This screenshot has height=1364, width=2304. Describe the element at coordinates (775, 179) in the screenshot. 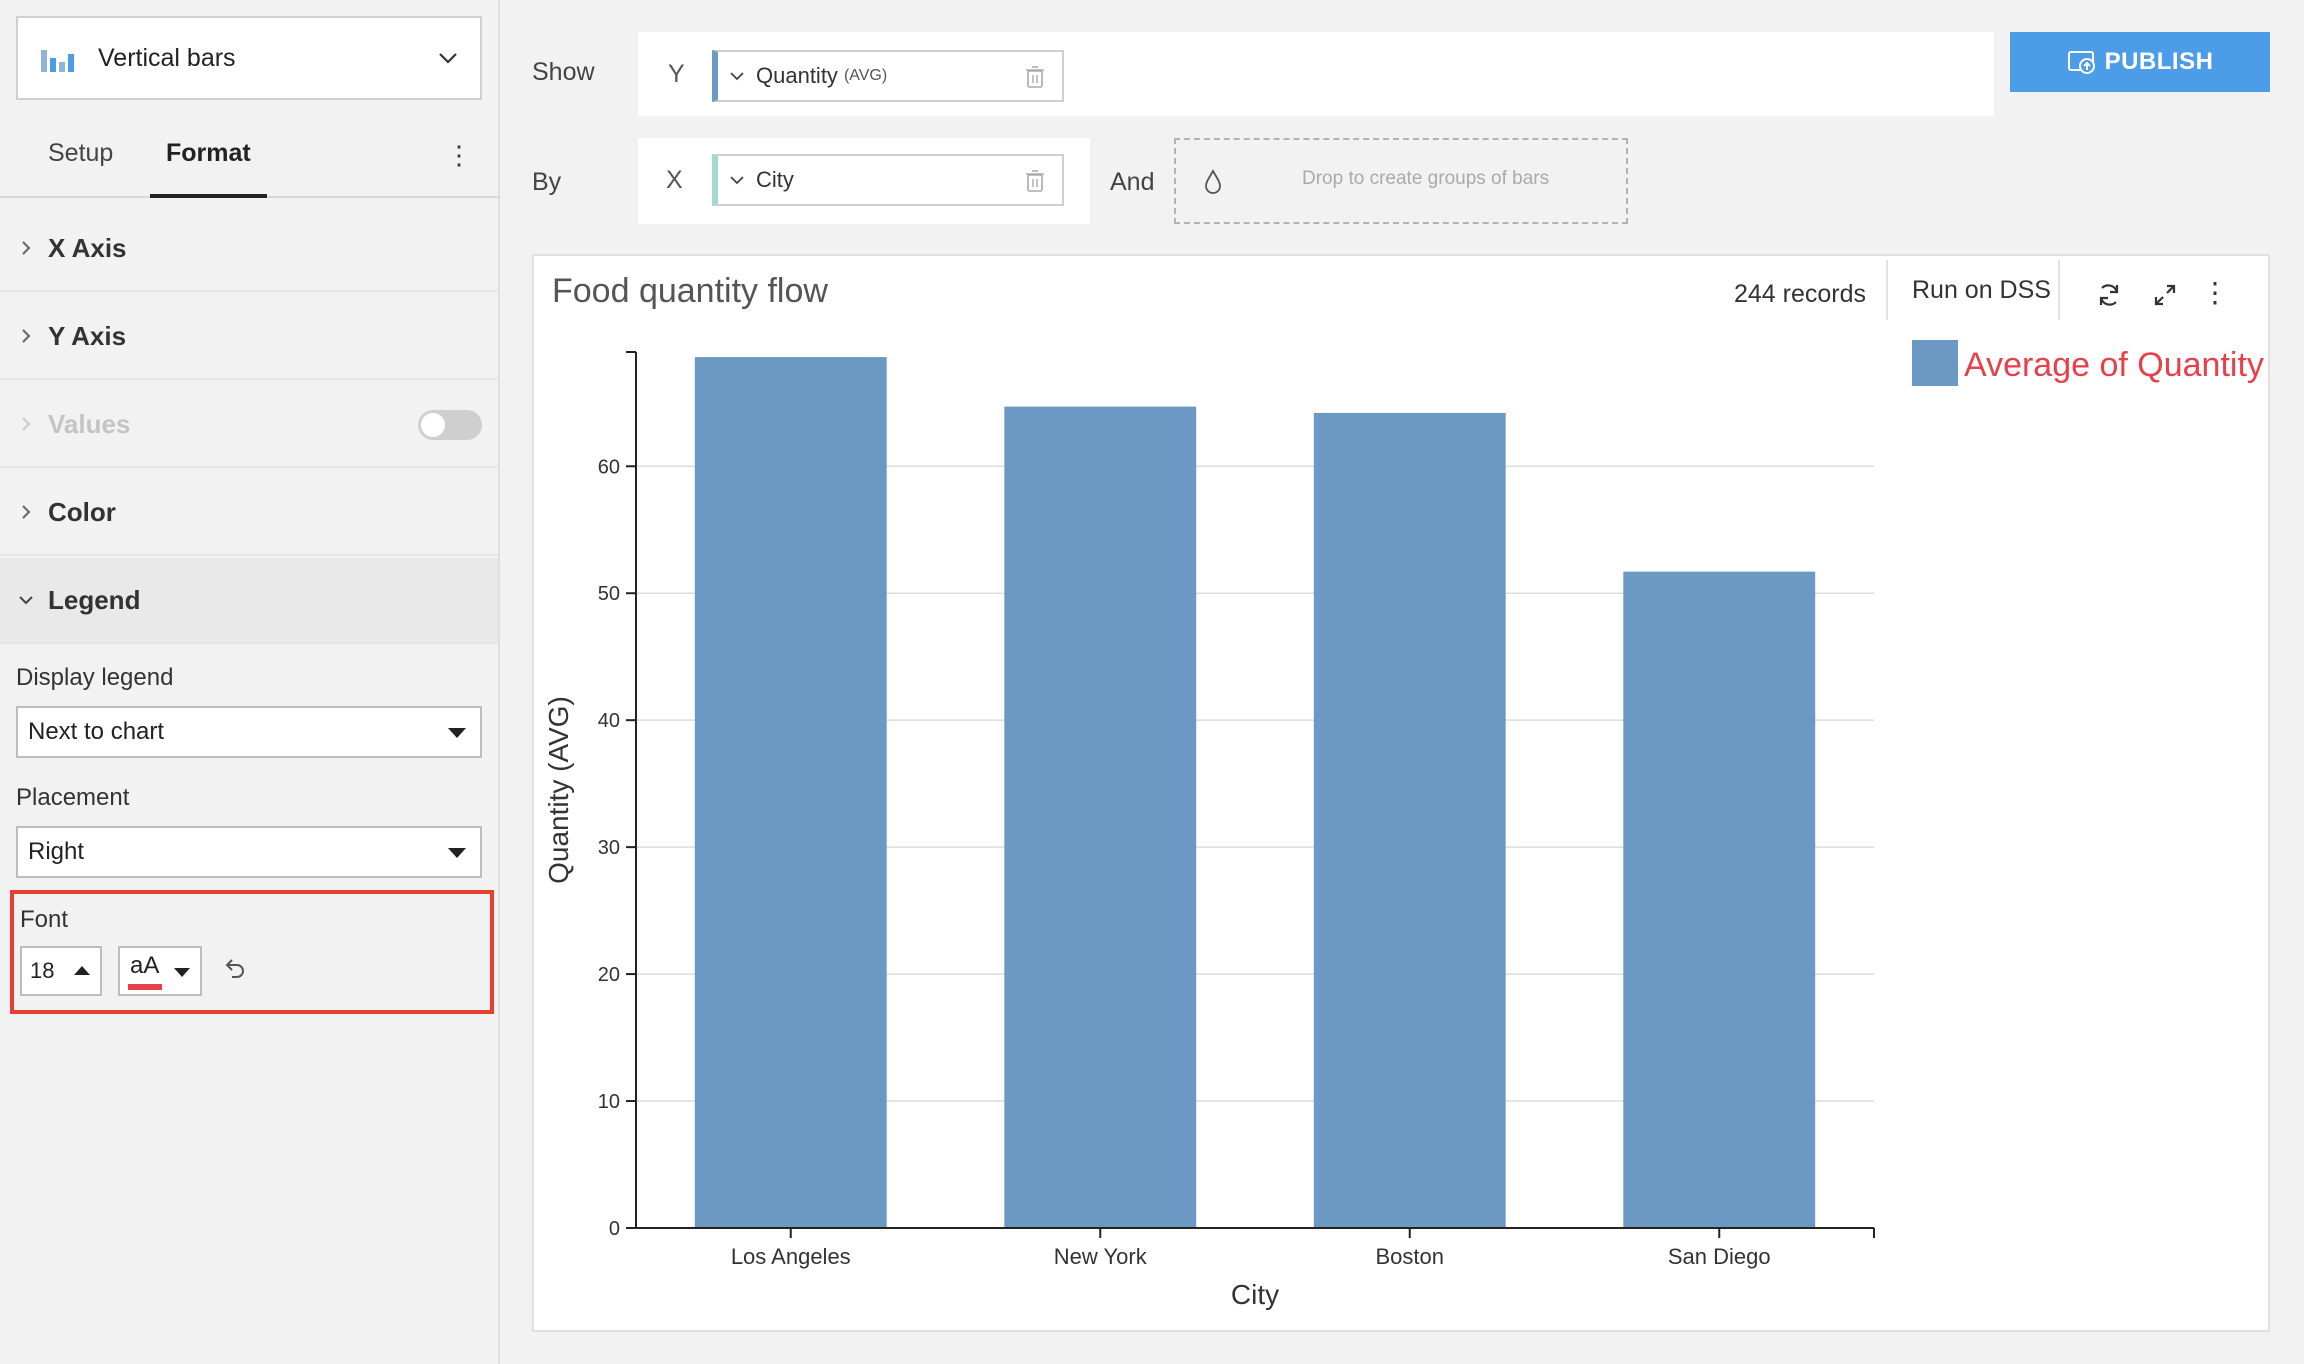

I see `x-dimension-name: City` at that location.